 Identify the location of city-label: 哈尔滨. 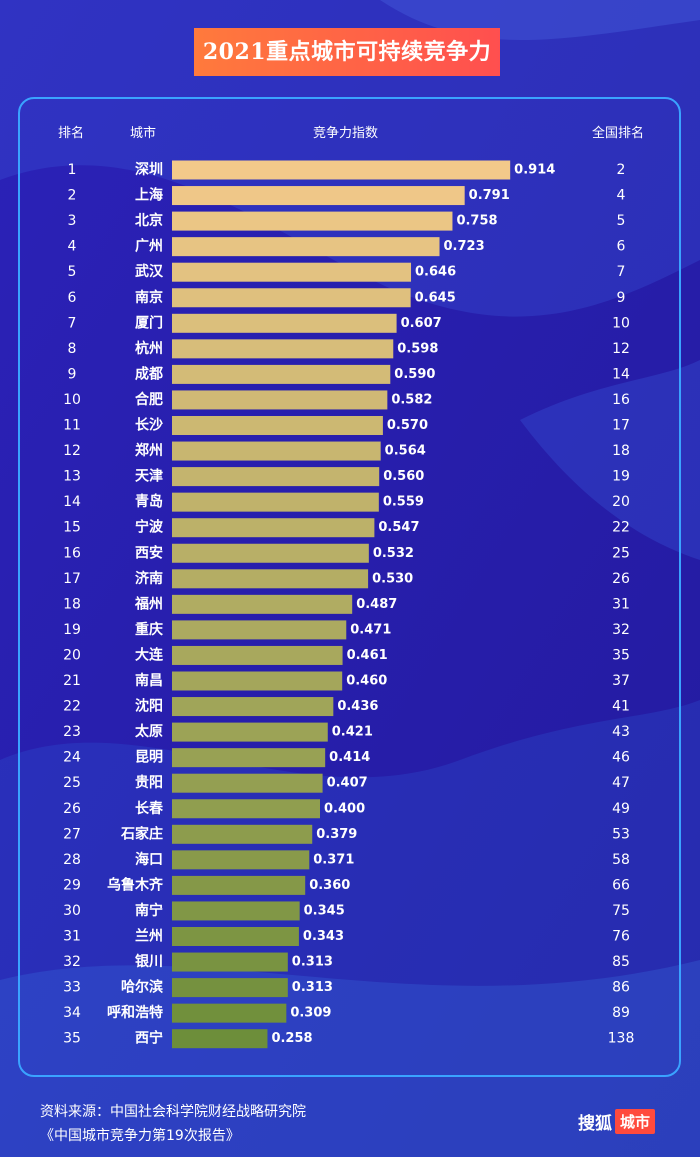
(142, 987).